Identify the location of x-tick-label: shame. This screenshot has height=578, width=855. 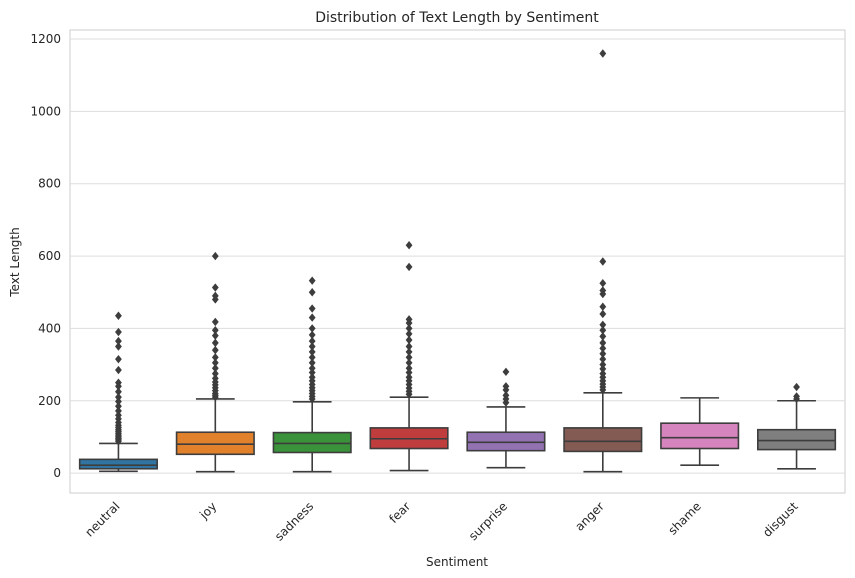
(684, 518).